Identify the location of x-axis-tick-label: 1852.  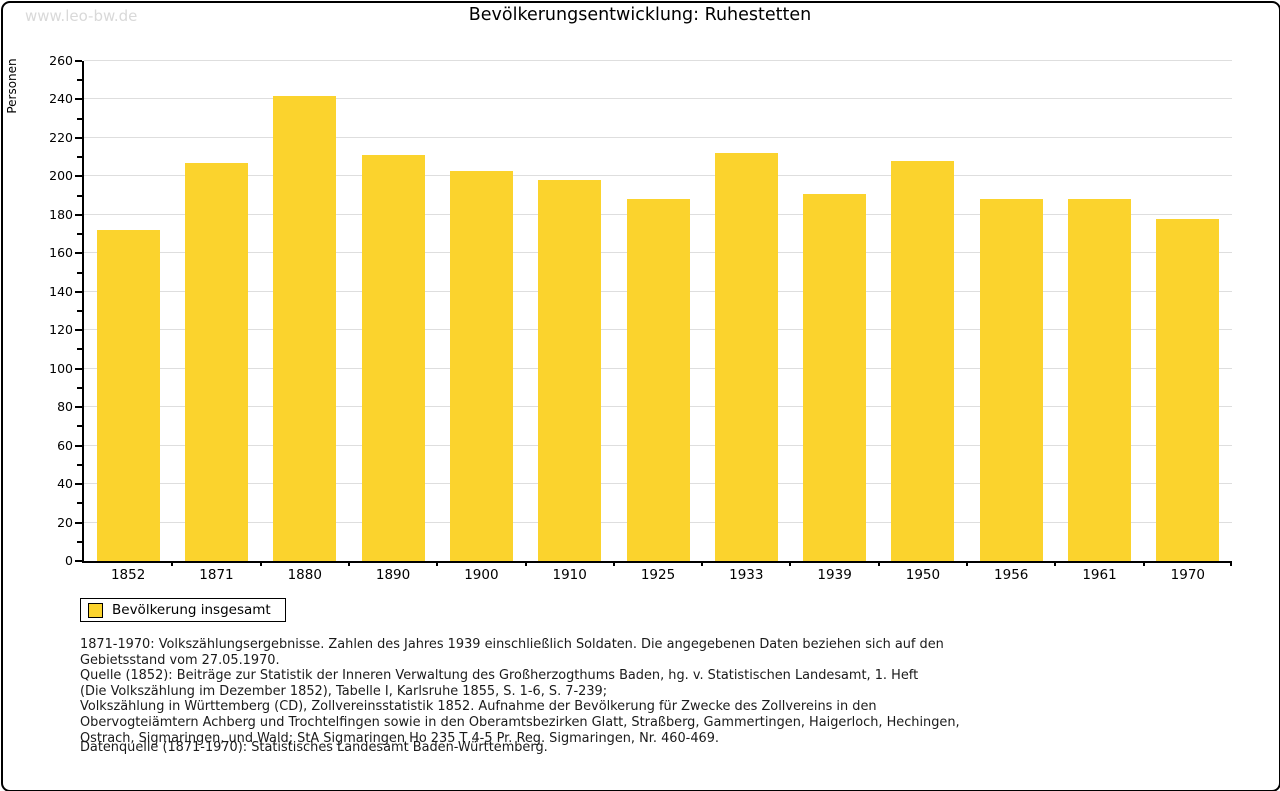
(128, 575).